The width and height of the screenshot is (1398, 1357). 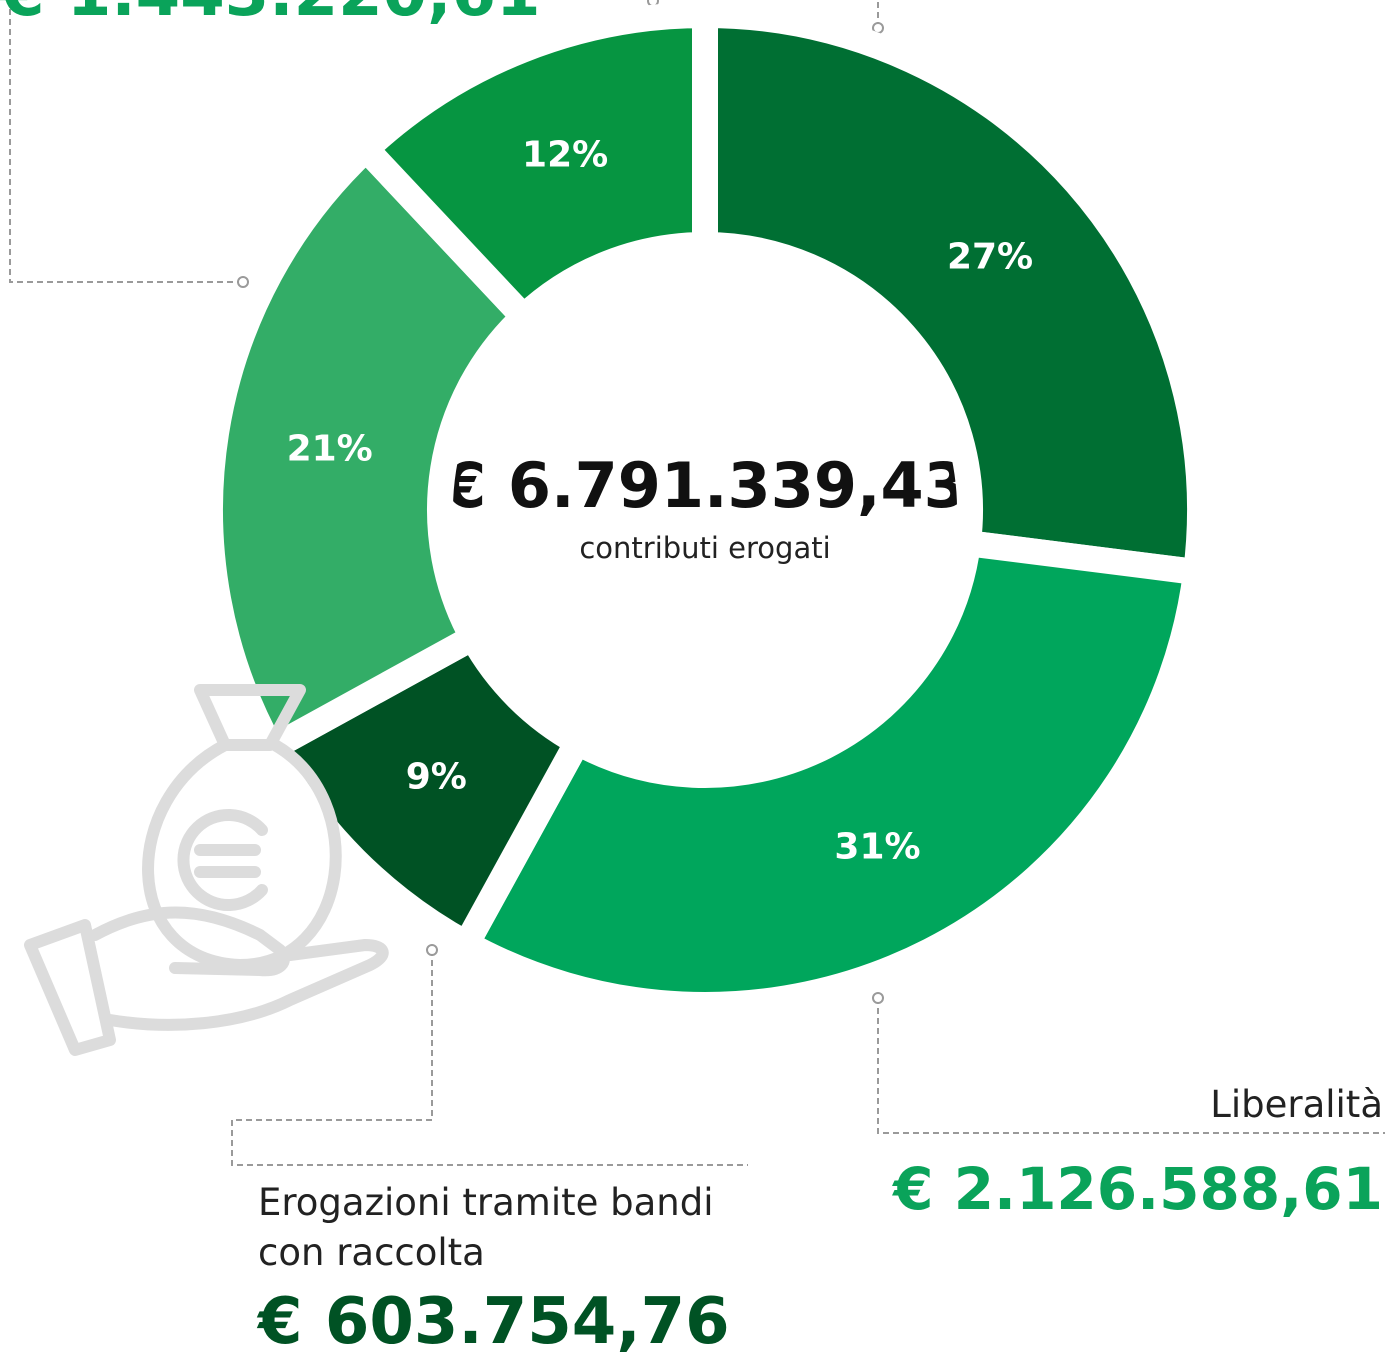 What do you see at coordinates (436, 777) in the screenshot?
I see `value-label: 9%` at bounding box center [436, 777].